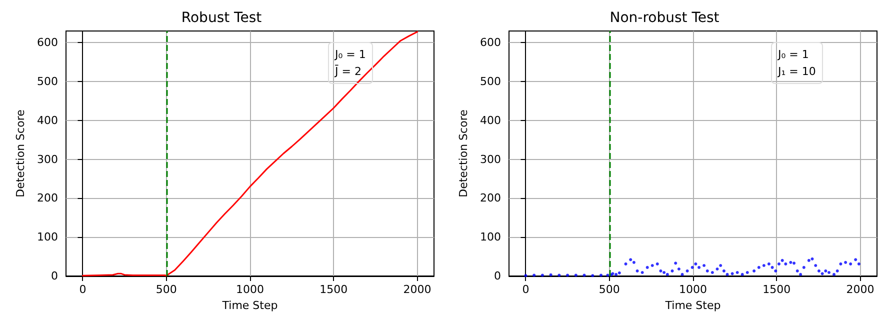 The width and height of the screenshot is (887, 329). What do you see at coordinates (348, 72) in the screenshot?
I see `annotation: J̄ = 2` at bounding box center [348, 72].